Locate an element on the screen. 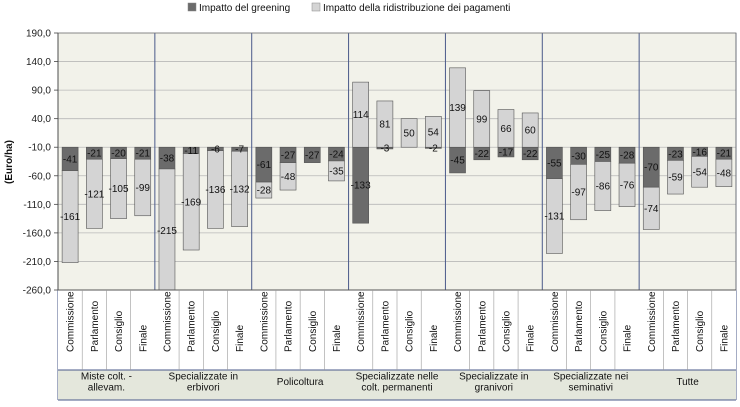  data-label-greening: -30 is located at coordinates (578, 156).